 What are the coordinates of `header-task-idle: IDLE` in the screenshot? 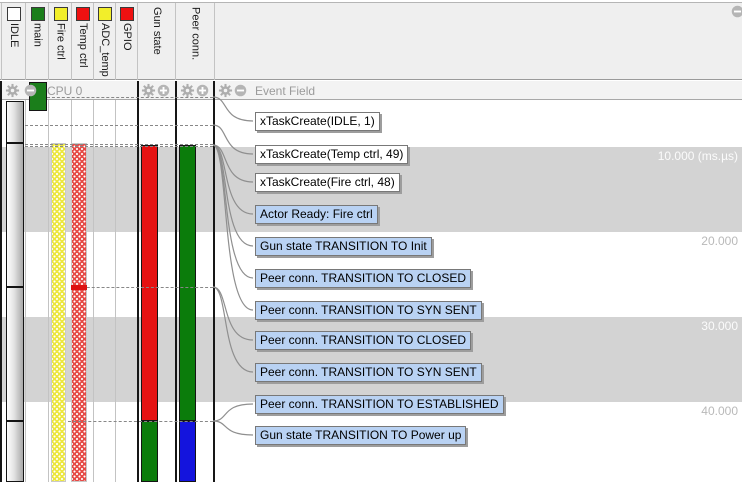 It's located at (14, 41).